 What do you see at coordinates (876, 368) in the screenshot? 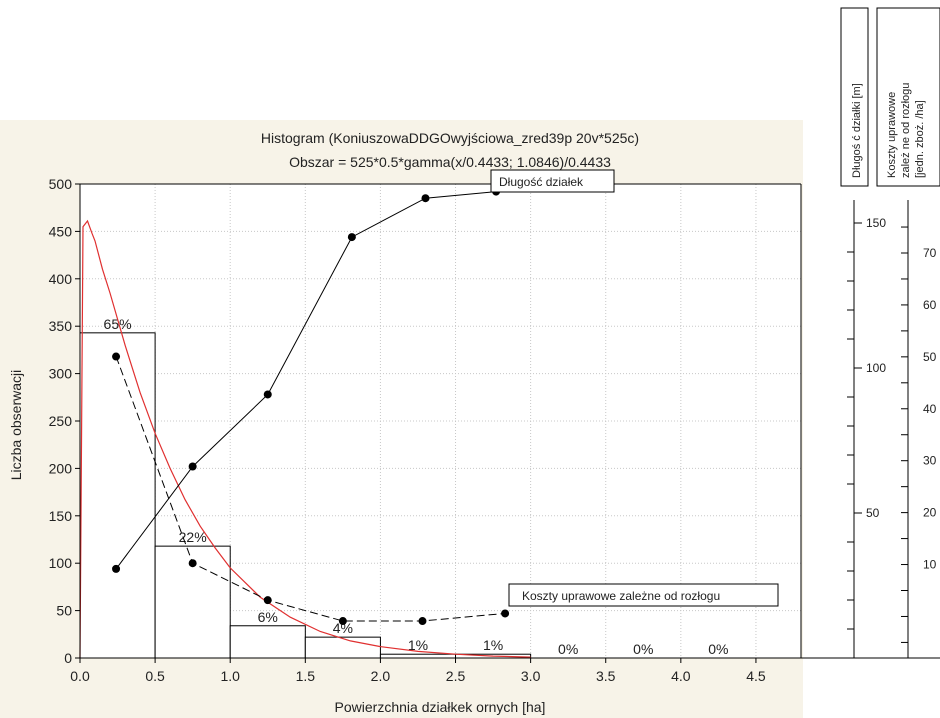
I see `right-axis-1-tick-label-1: 100` at bounding box center [876, 368].